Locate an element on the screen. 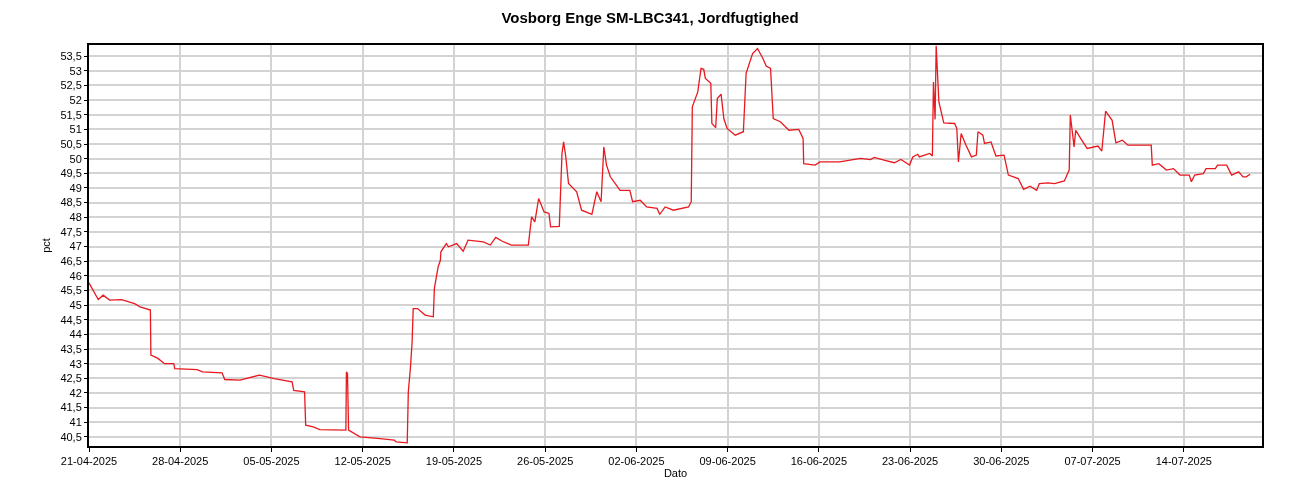 The image size is (1300, 500). x-tick-label: 12-05-2025 is located at coordinates (362, 461).